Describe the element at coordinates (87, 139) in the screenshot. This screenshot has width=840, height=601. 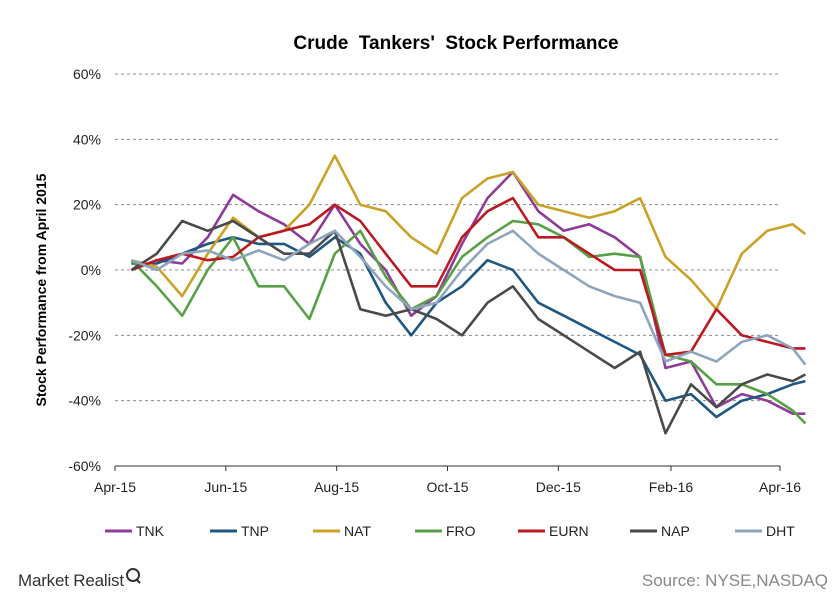
I see `y-tick-label: 40%` at that location.